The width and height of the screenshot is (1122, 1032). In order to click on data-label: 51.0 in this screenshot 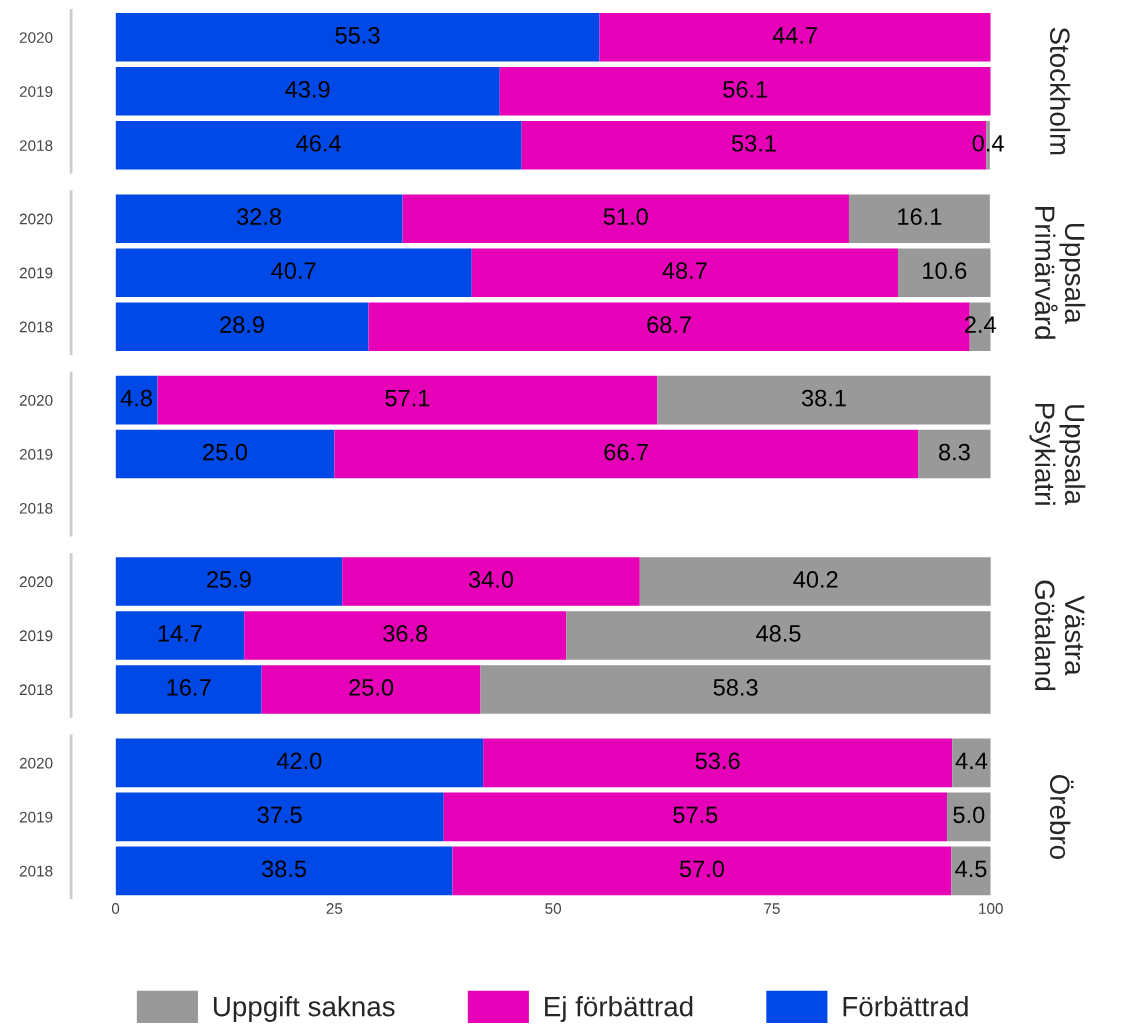, I will do `click(625, 217)`.